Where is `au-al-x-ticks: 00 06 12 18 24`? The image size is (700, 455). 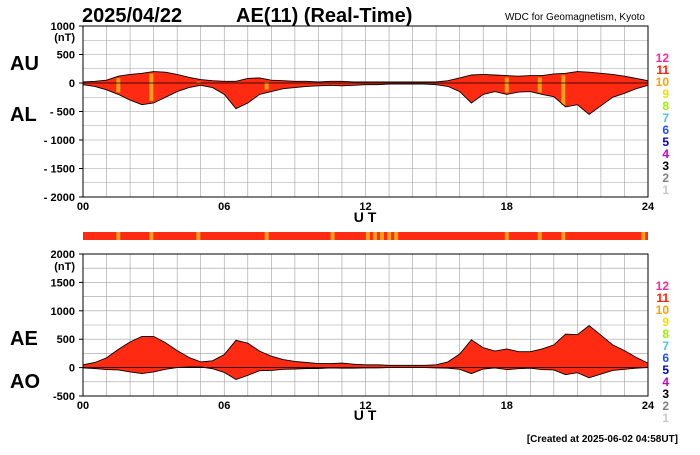
au-al-x-ticks: 00 06 12 18 24 is located at coordinates (366, 207).